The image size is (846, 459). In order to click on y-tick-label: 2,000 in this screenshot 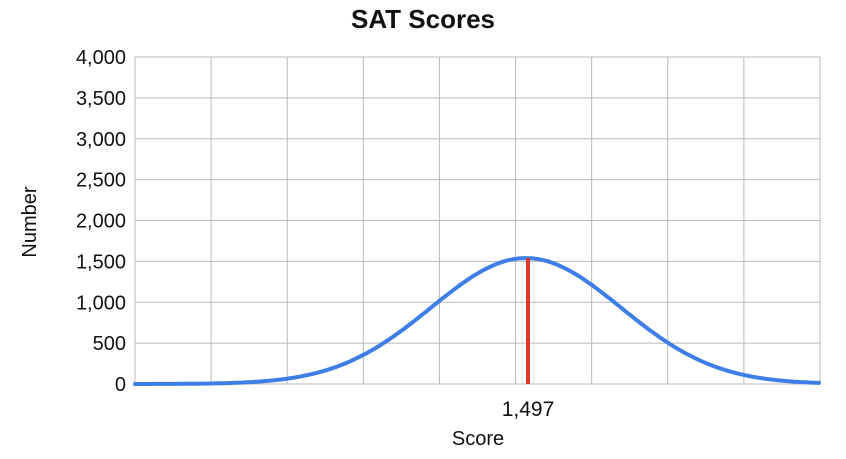, I will do `click(101, 222)`.